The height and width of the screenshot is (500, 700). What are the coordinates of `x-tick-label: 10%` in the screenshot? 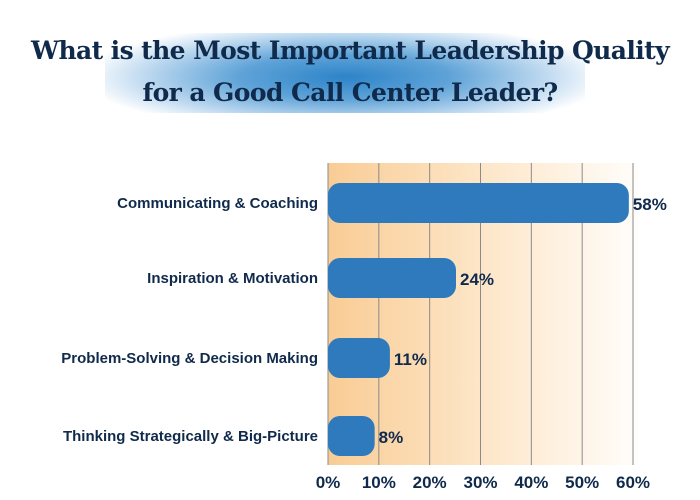 It's located at (379, 482).